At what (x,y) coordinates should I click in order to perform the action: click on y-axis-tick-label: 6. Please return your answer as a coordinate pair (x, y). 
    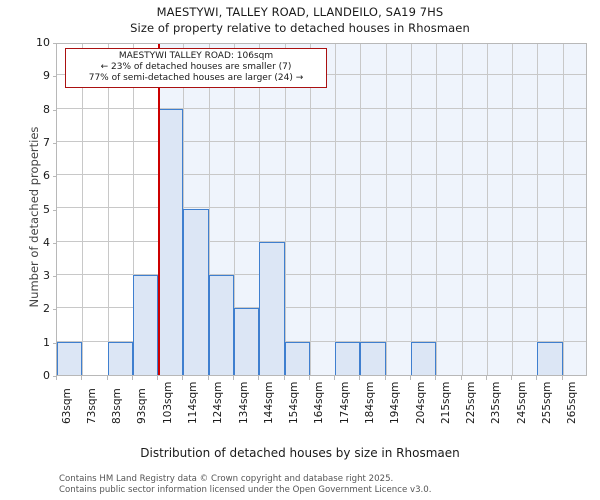
    Looking at the image, I should click on (46, 176).